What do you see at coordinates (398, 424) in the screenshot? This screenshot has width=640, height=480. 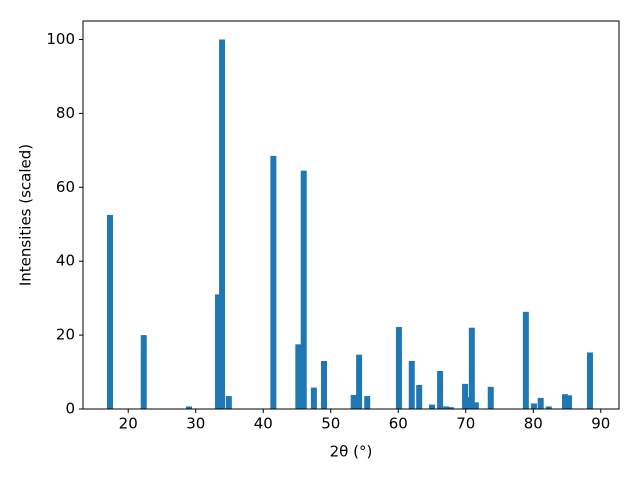 I see `x-tick-label: 60` at bounding box center [398, 424].